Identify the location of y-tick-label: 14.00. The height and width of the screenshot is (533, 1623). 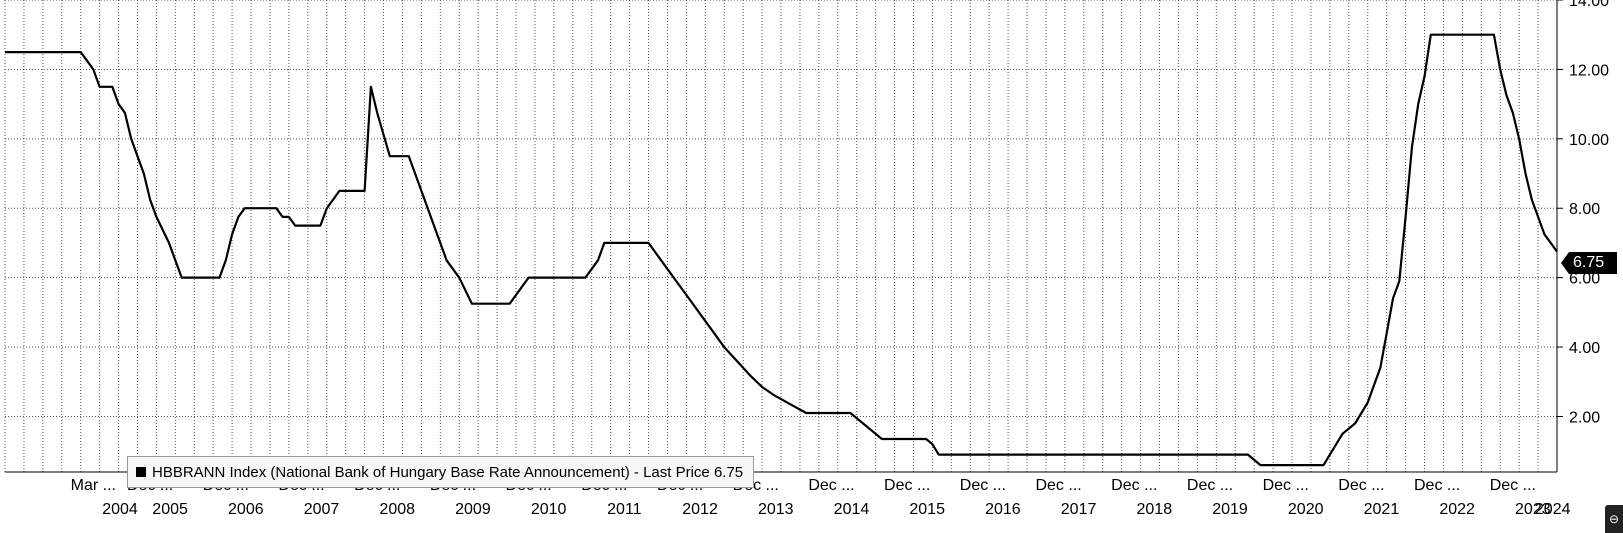
(1589, 5).